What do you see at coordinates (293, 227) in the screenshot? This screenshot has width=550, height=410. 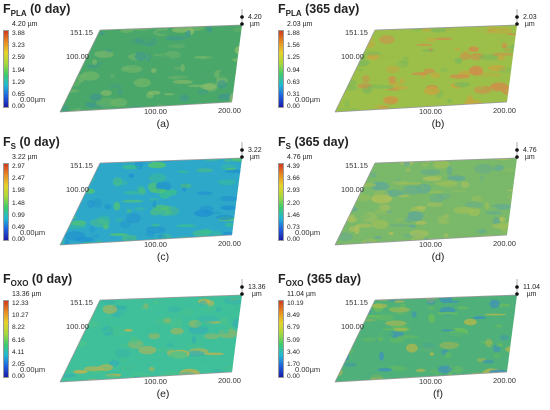 I see `colorbar-tick-label: 0.73` at bounding box center [293, 227].